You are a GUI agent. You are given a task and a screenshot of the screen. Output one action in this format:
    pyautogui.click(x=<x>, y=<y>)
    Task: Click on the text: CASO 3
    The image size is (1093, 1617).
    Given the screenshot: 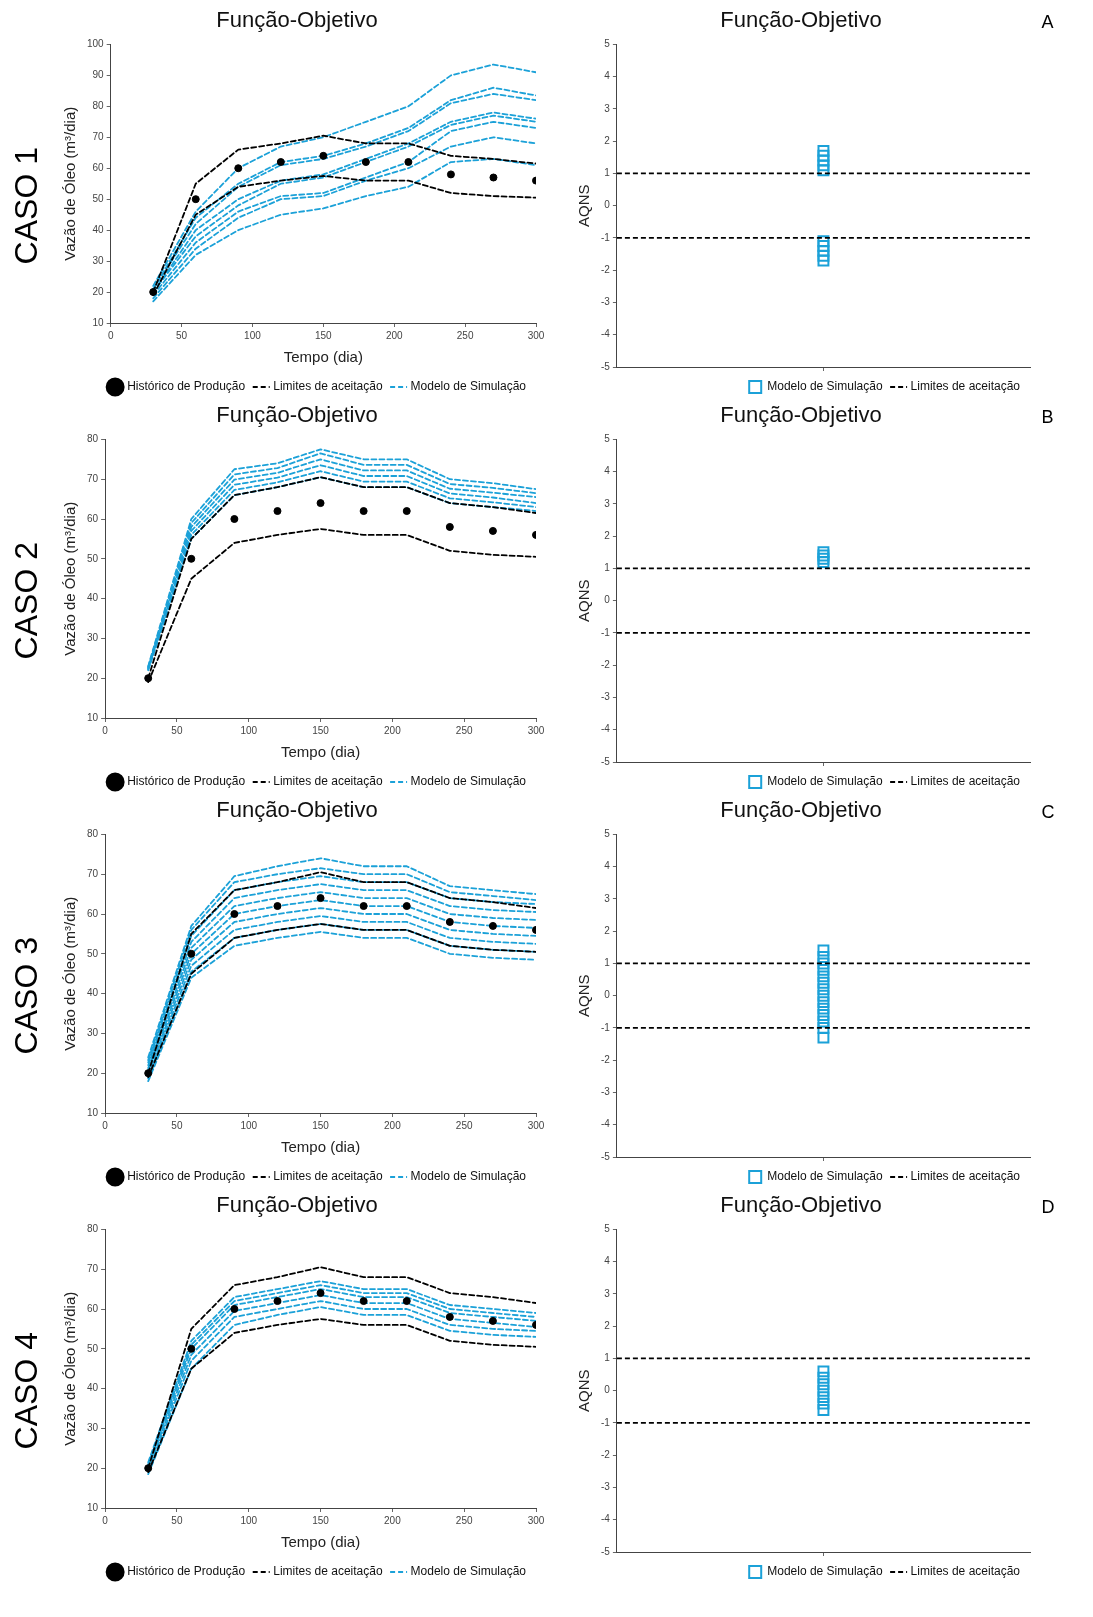 What is the action you would take?
    pyautogui.click(x=26, y=995)
    